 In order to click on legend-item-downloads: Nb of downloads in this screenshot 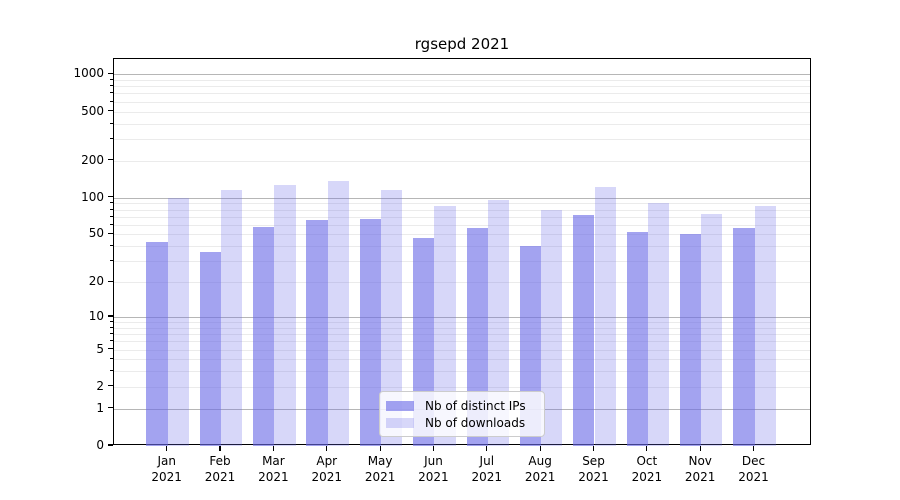, I will do `click(461, 422)`.